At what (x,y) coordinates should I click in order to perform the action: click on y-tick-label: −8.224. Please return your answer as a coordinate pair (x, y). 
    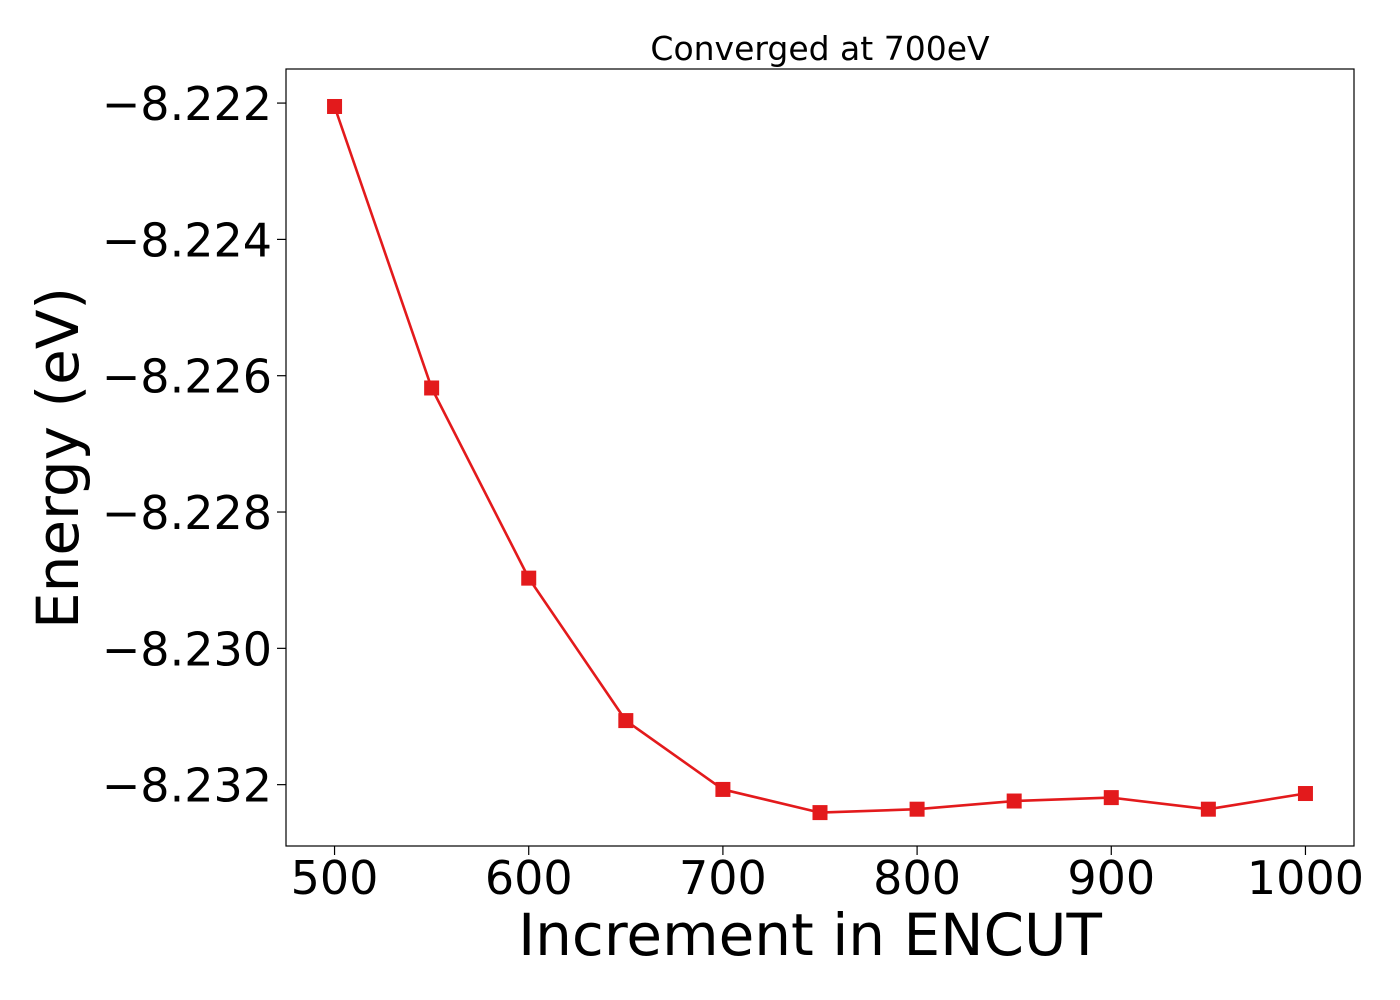
    Looking at the image, I should click on (187, 240).